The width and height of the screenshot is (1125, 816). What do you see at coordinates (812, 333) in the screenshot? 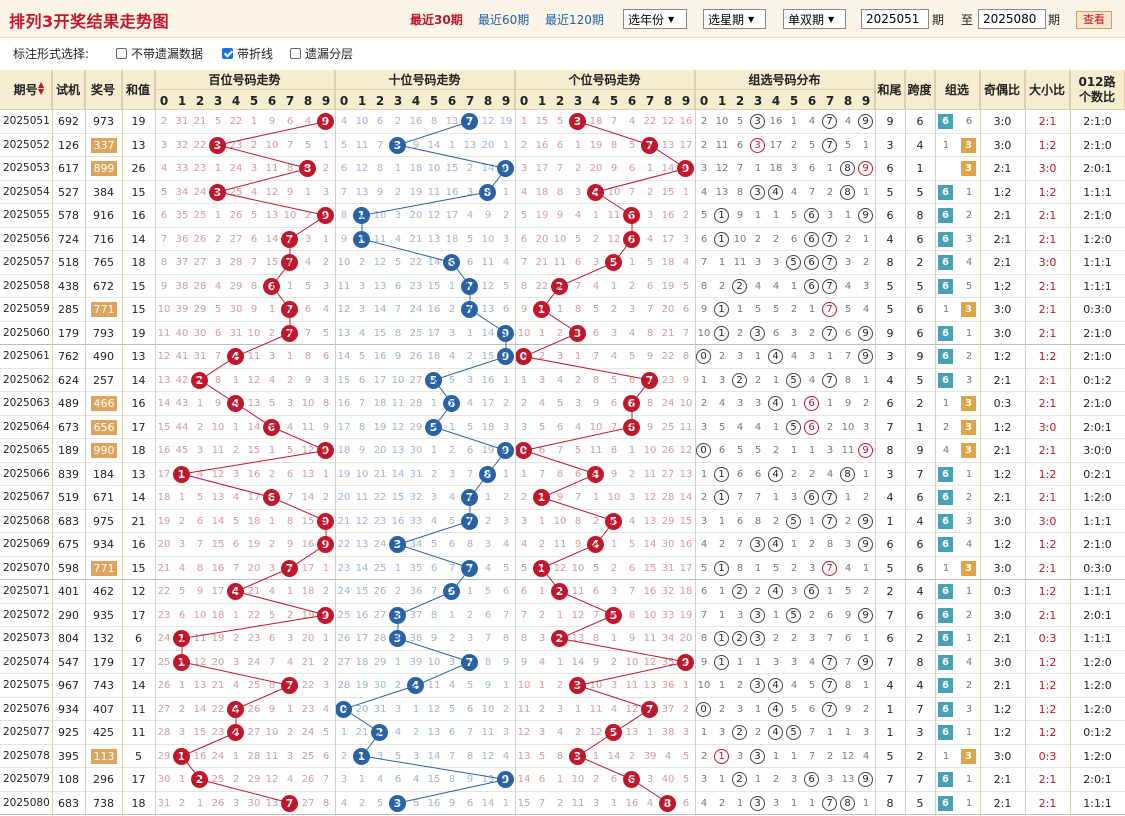
I see `group-omission-cell: 2` at bounding box center [812, 333].